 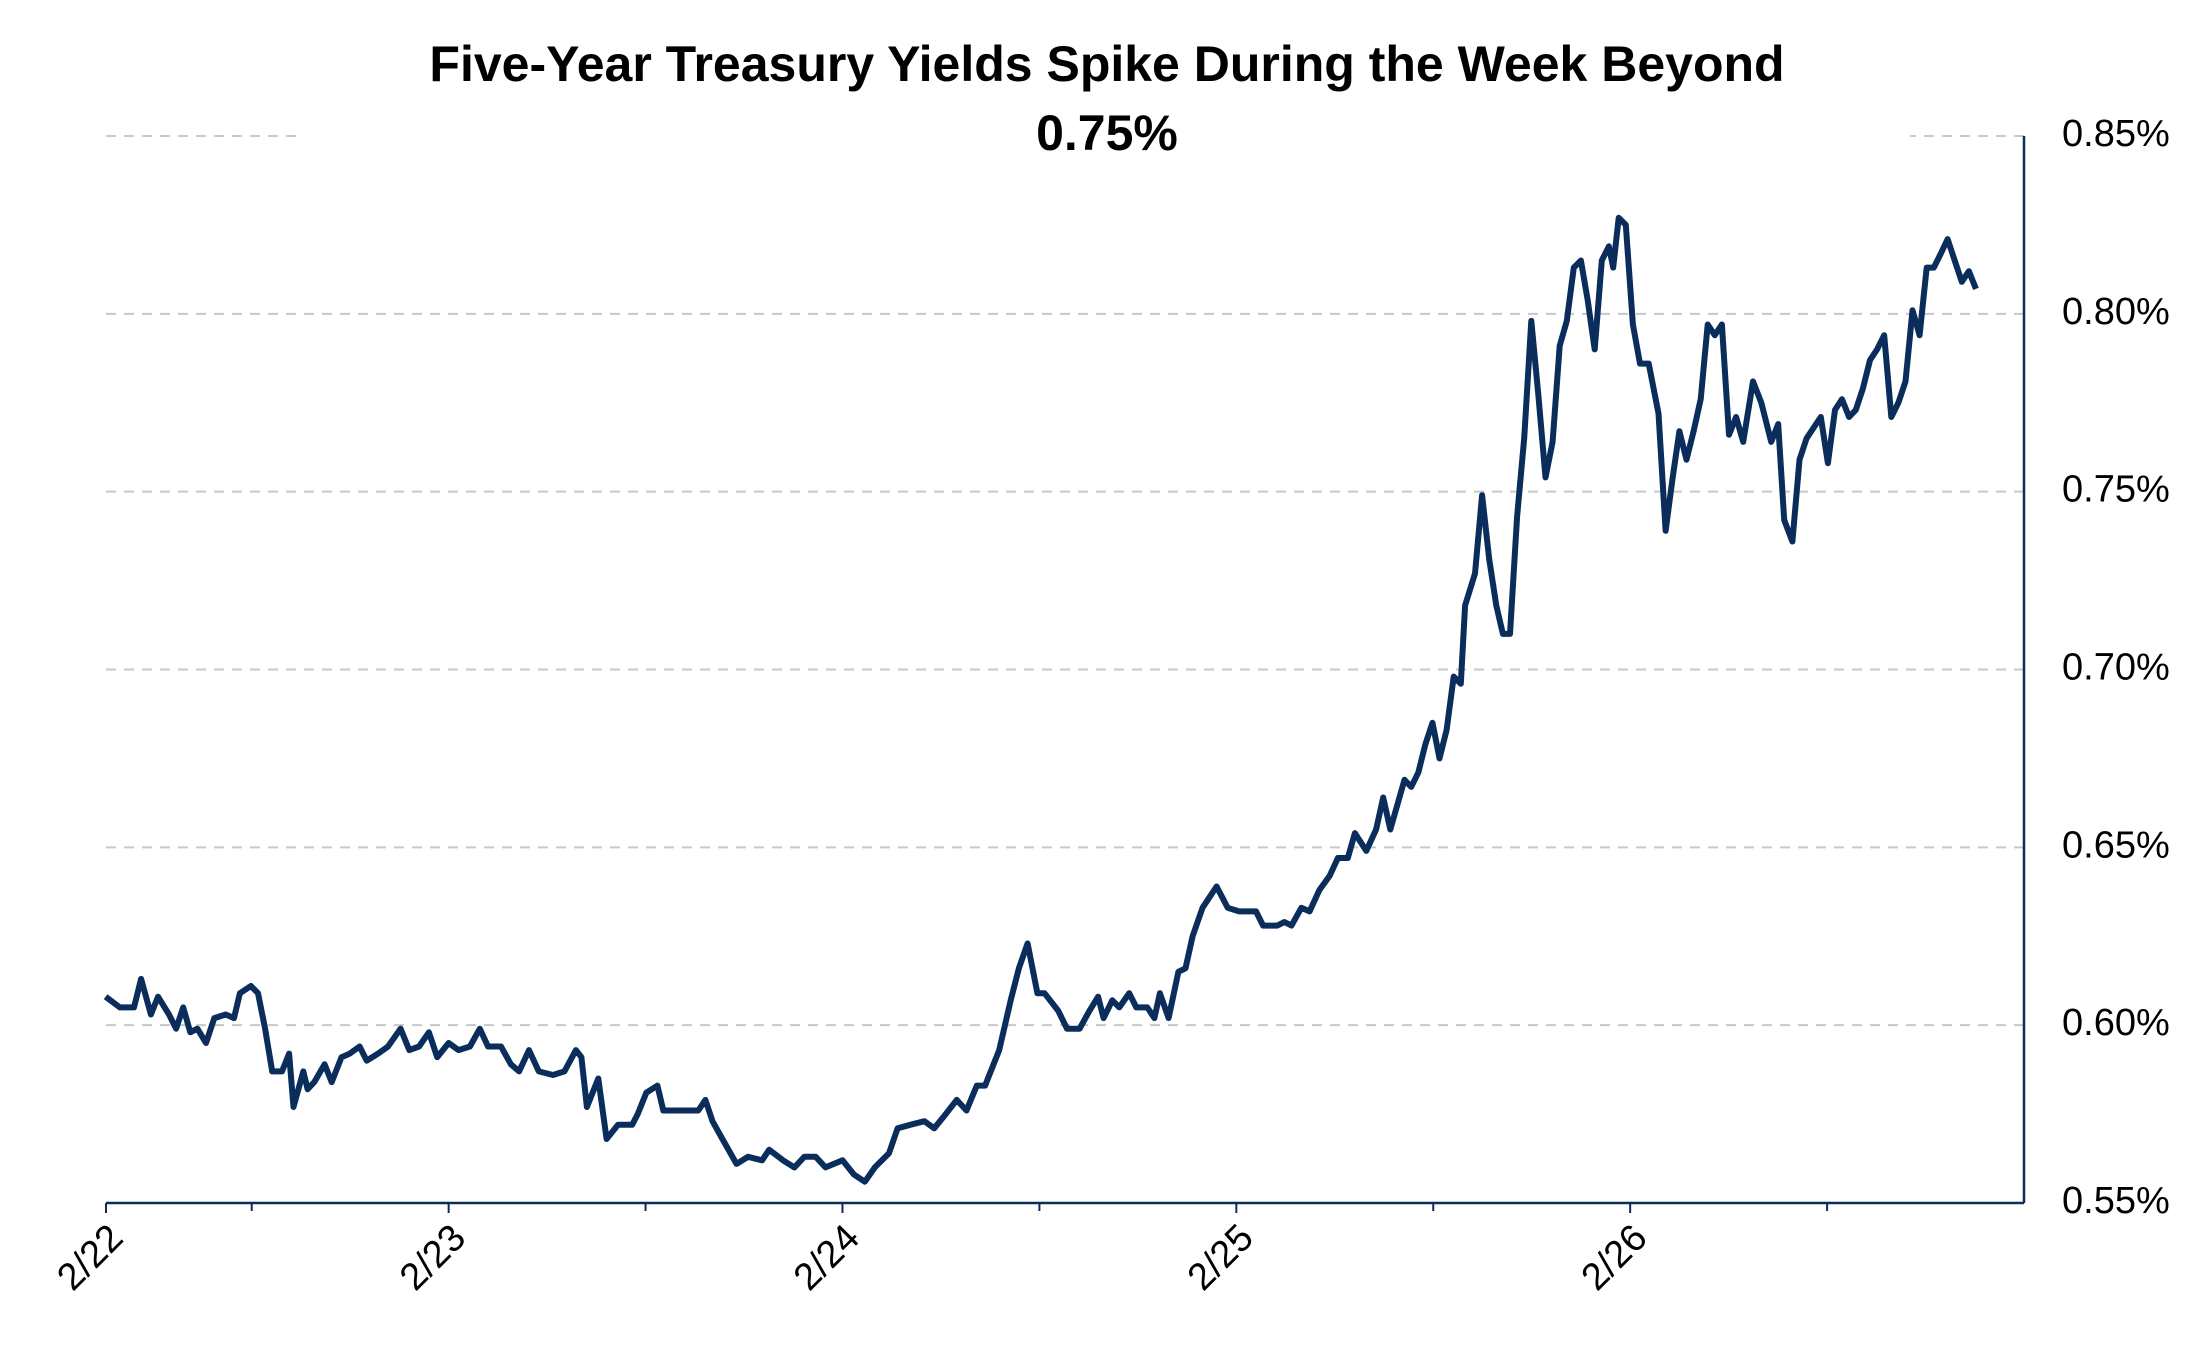 What do you see at coordinates (1105, 100) in the screenshot?
I see `title-backdrop` at bounding box center [1105, 100].